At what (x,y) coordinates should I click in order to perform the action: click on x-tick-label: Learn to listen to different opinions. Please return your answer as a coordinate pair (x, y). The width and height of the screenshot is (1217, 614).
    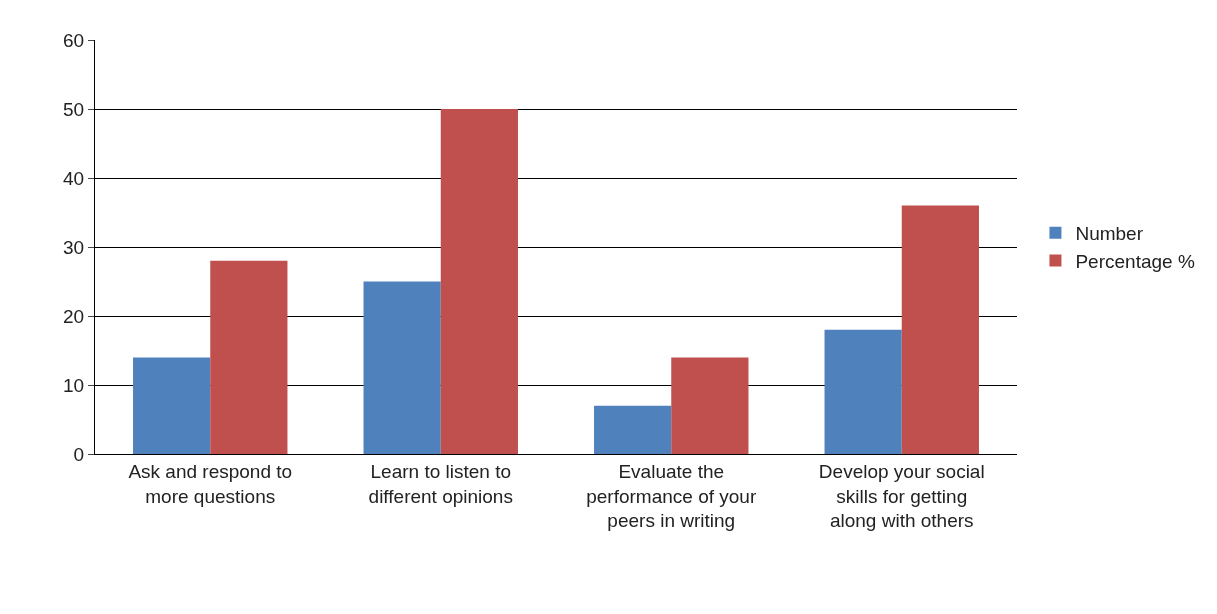
    Looking at the image, I should click on (440, 483).